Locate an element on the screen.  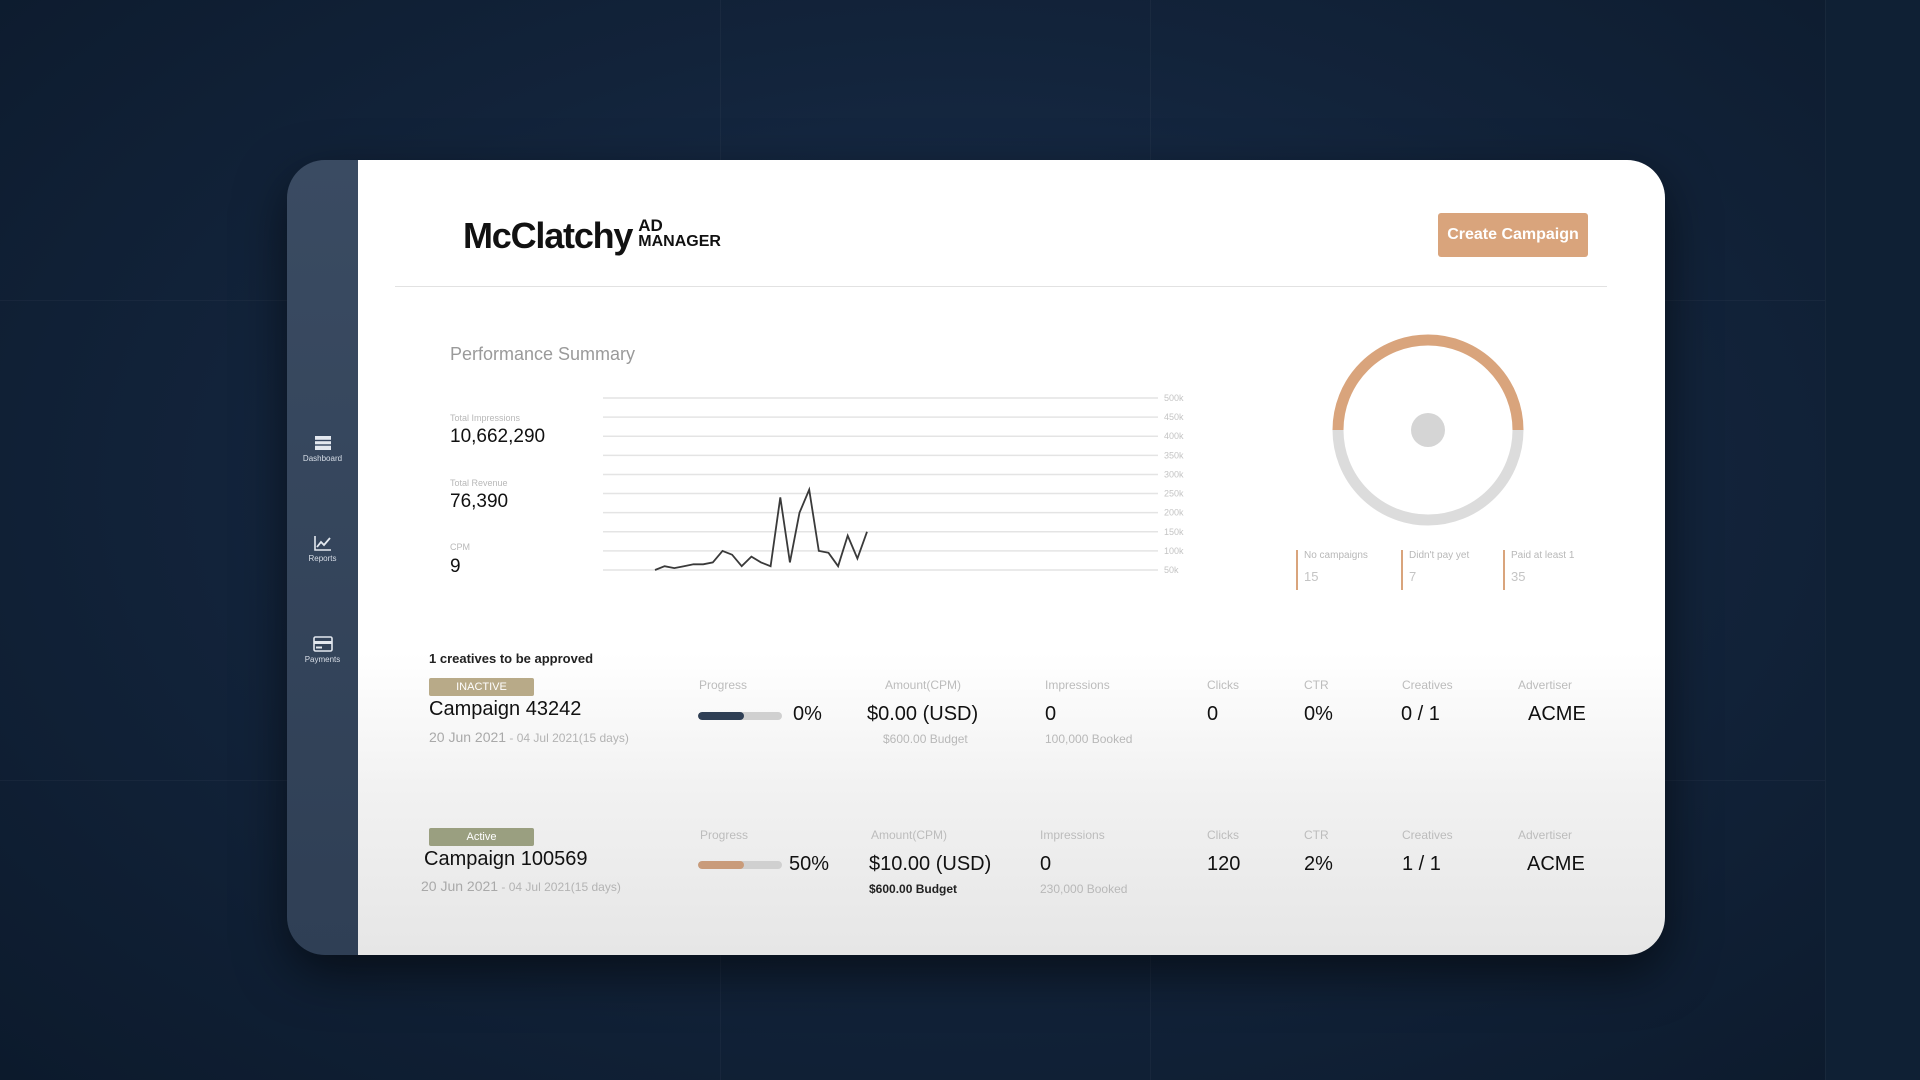
campaign-donut-chart is located at coordinates (1428, 430).